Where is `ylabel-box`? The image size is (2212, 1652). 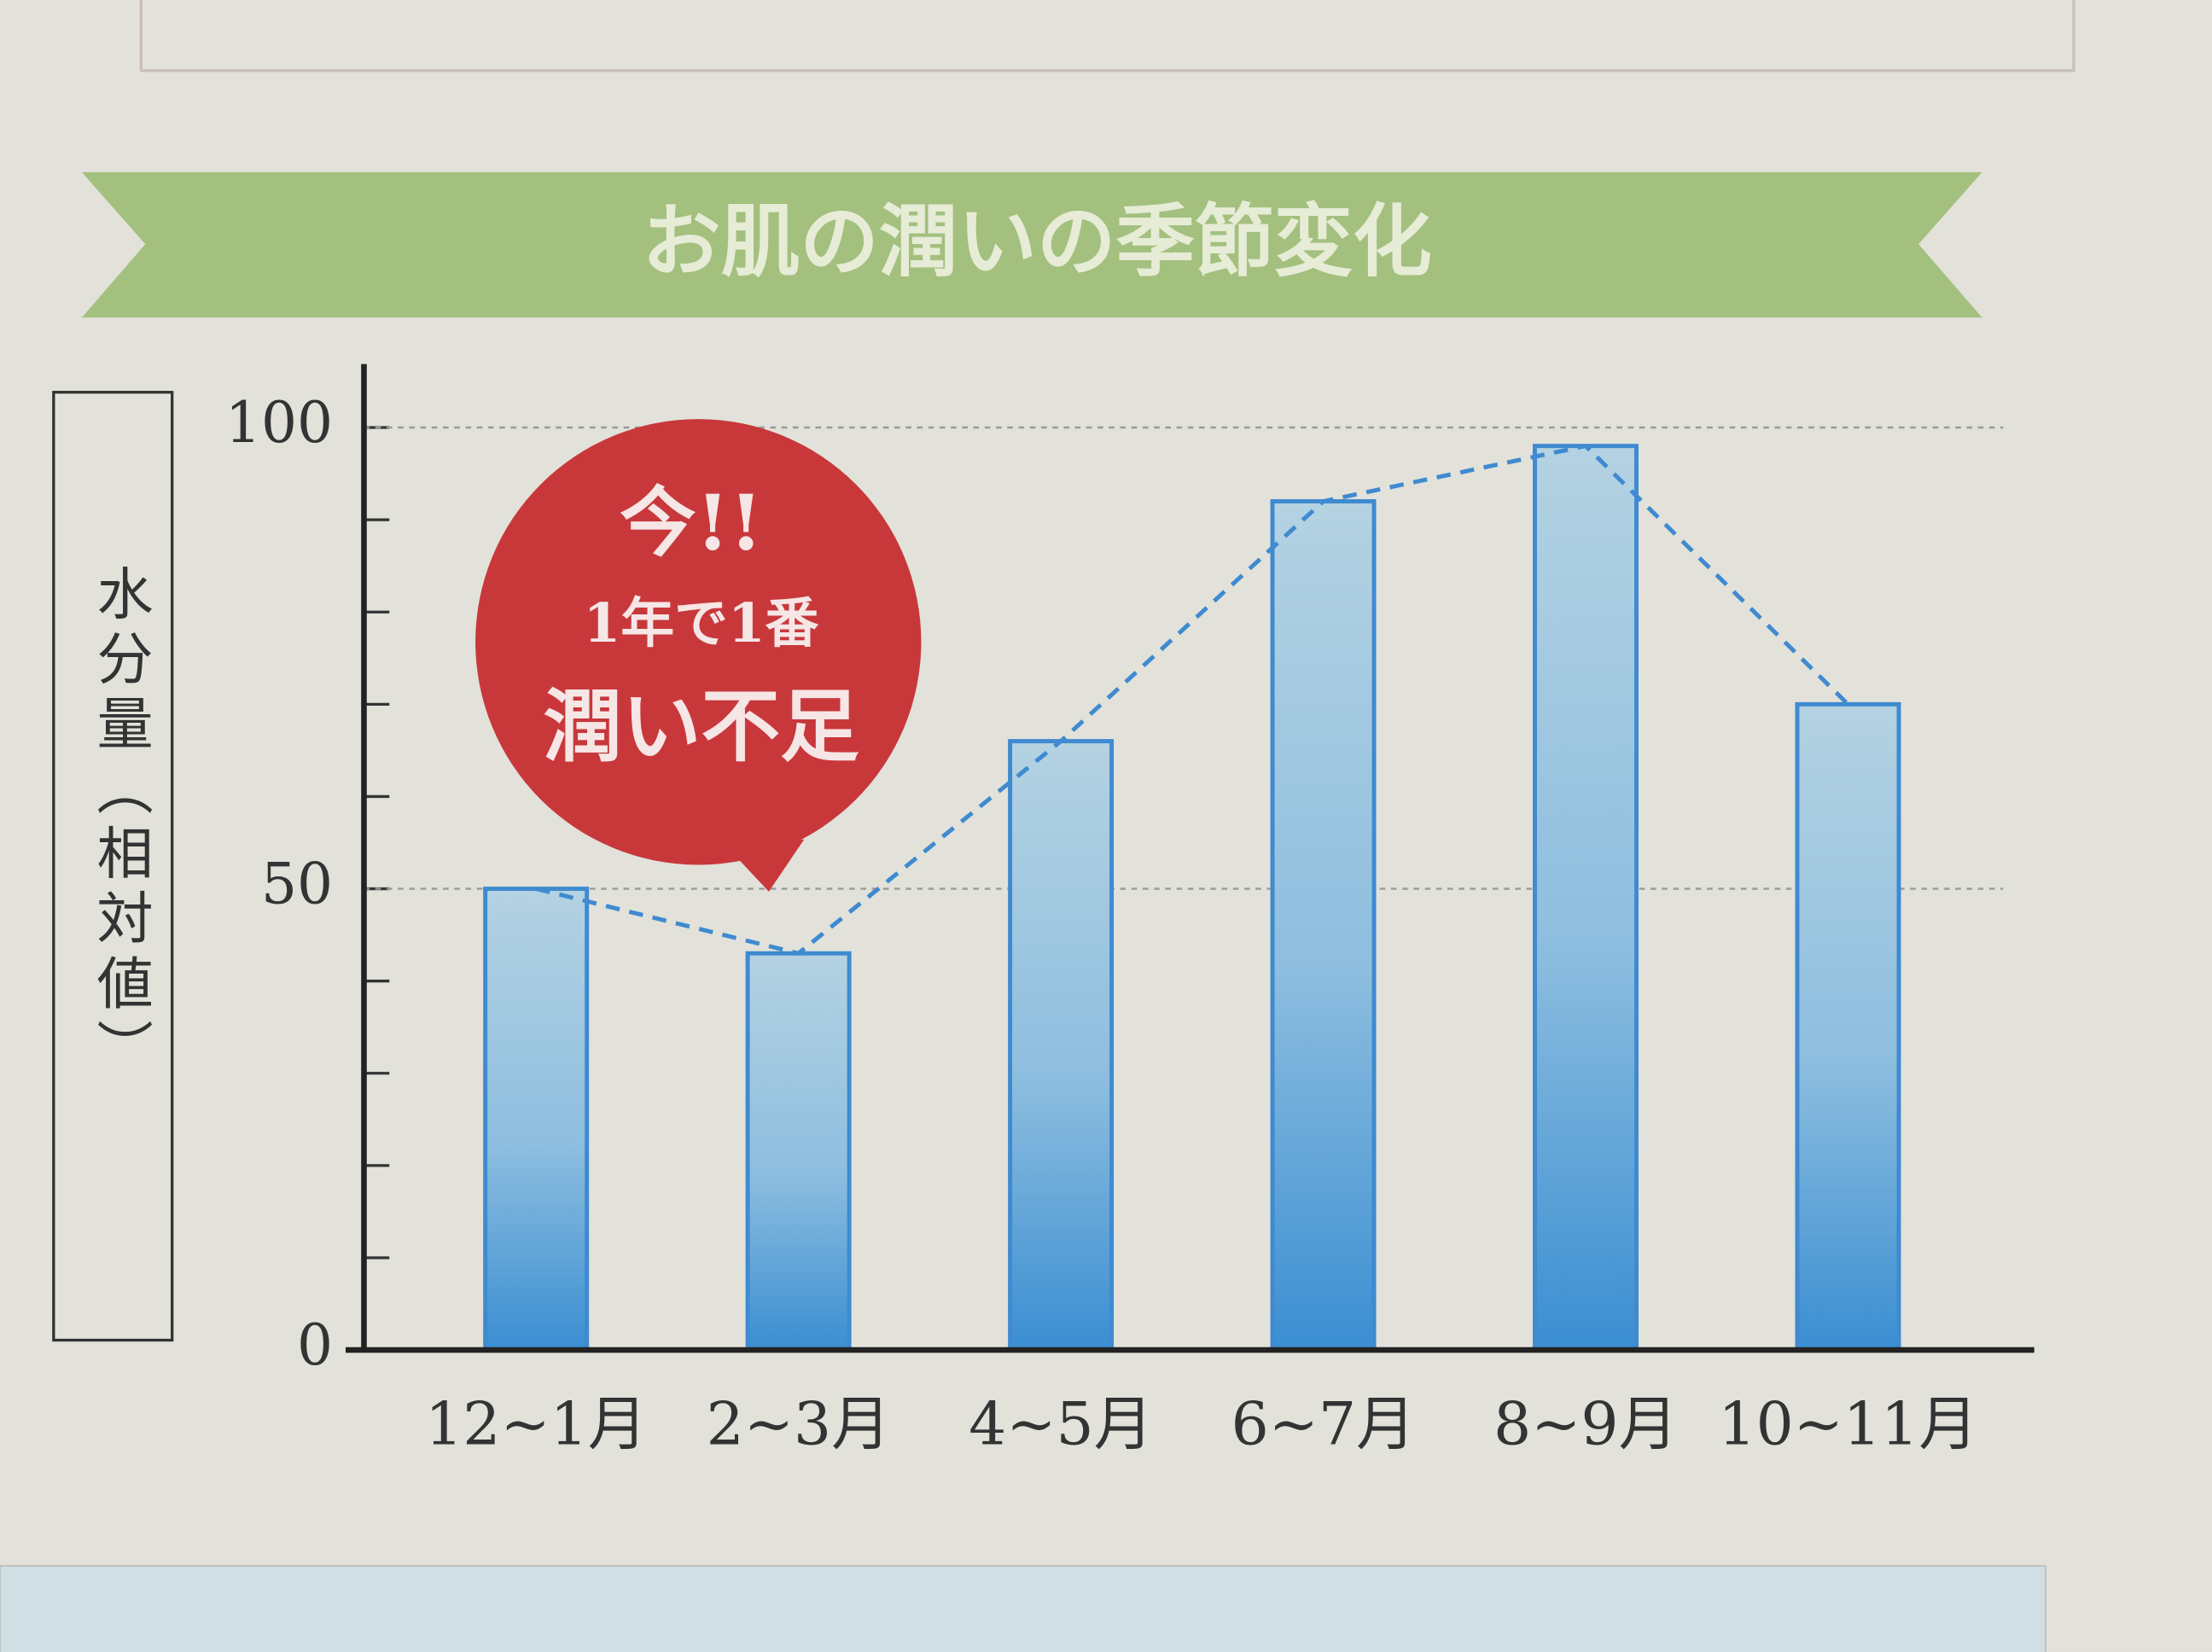 ylabel-box is located at coordinates (113, 866).